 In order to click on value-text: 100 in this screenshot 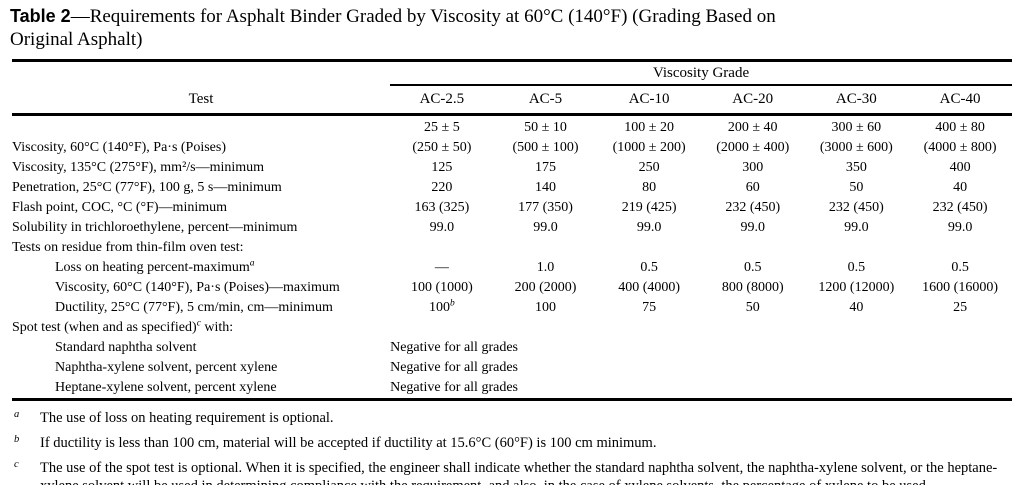, I will do `click(440, 307)`.